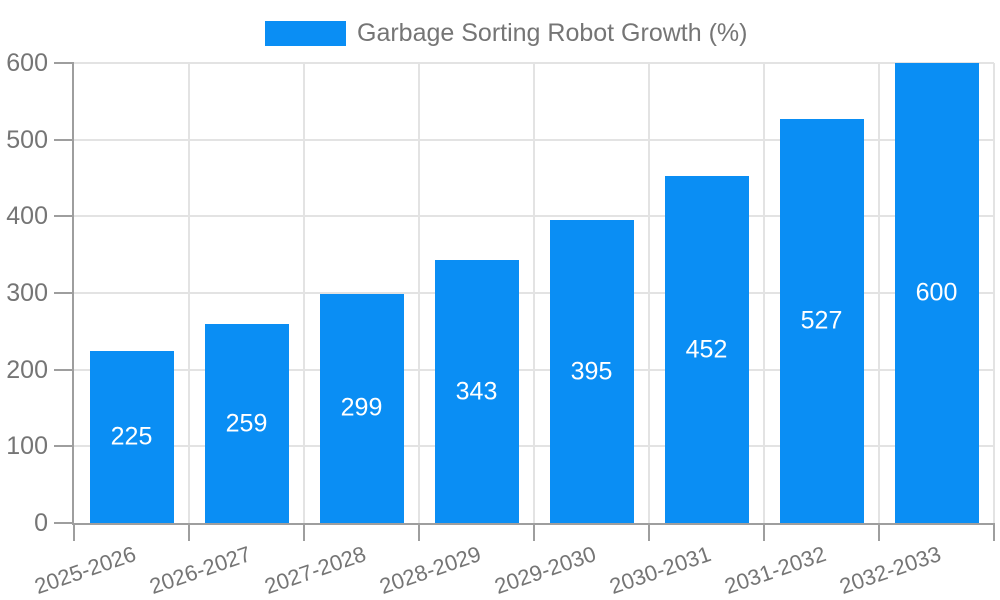 Image resolution: width=1000 pixels, height=600 pixels. I want to click on bar-value-label: 527, so click(821, 320).